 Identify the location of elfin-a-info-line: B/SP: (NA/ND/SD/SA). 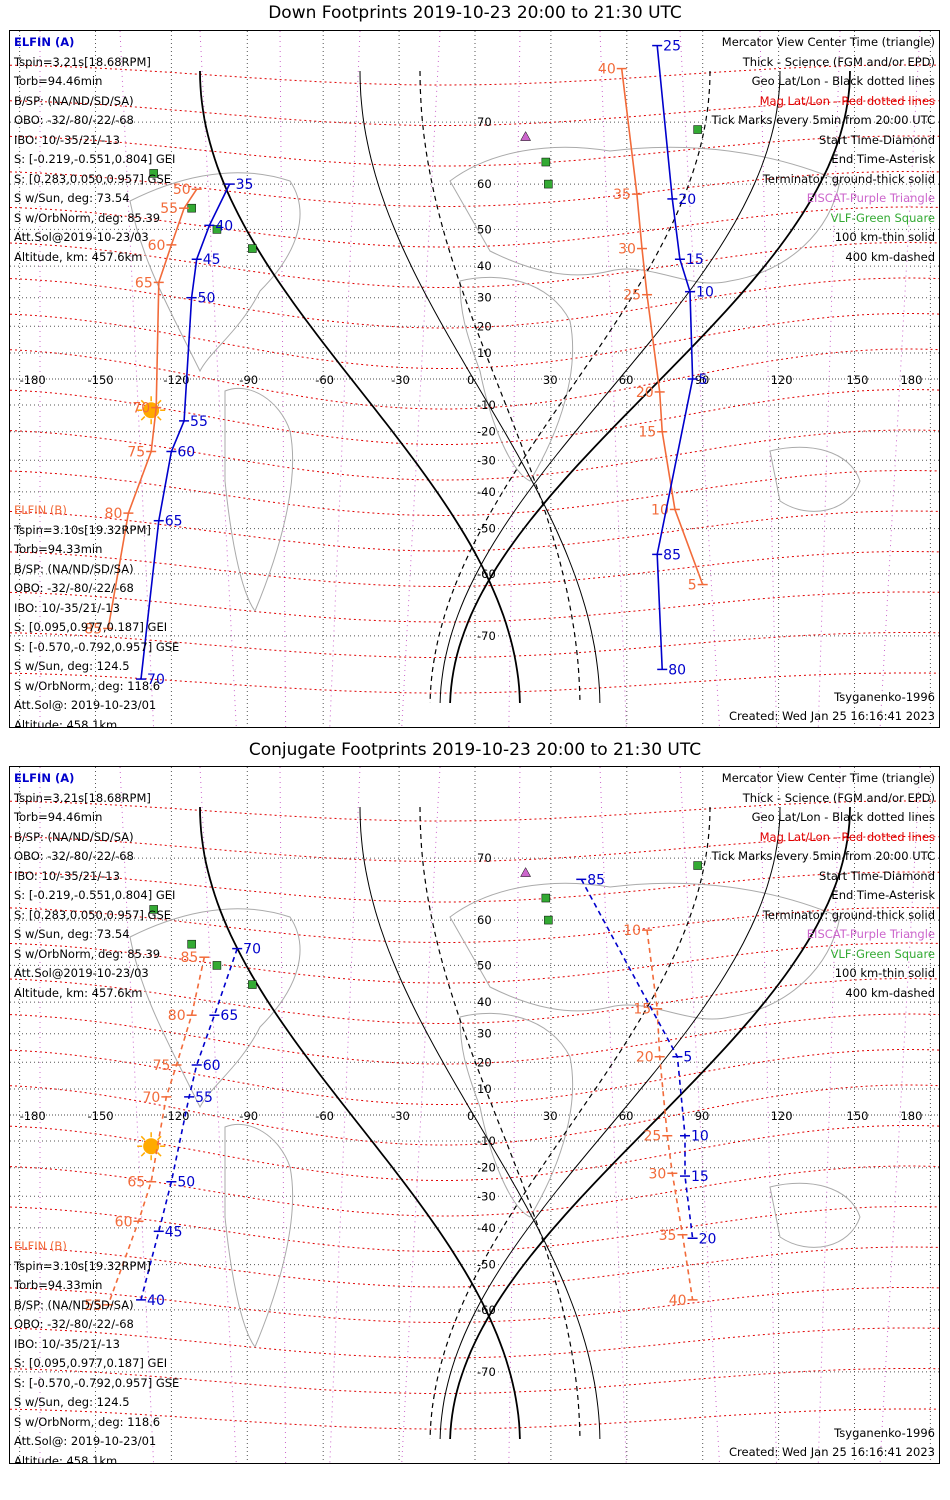
(74, 836).